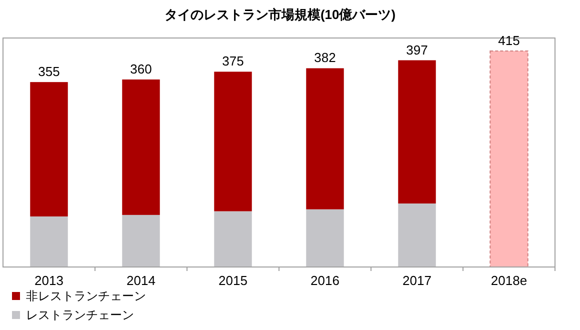 The height and width of the screenshot is (330, 580). Describe the element at coordinates (233, 61) in the screenshot. I see `annotation: 375` at that location.